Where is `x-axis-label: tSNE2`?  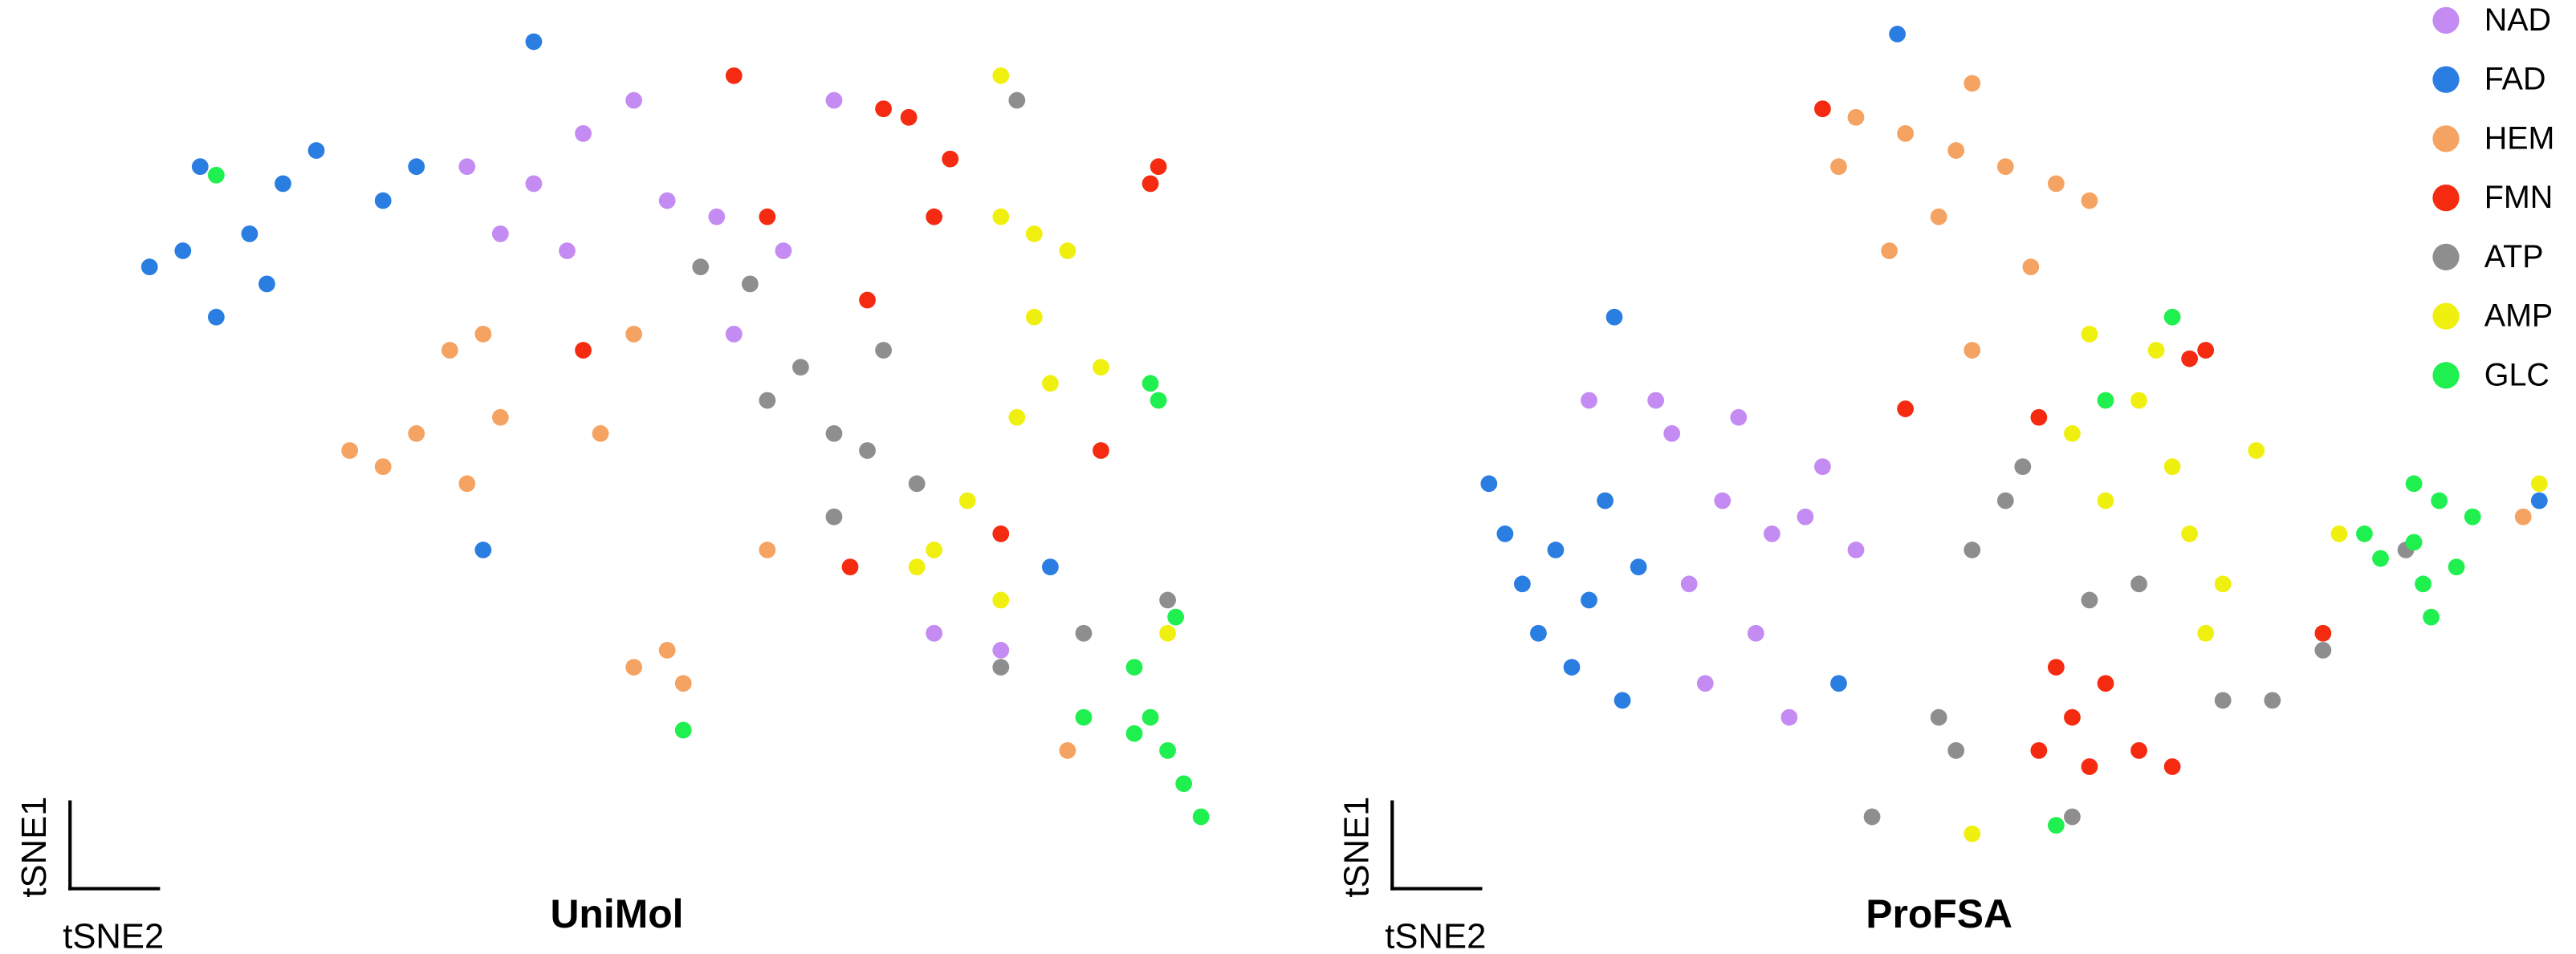 x-axis-label: tSNE2 is located at coordinates (114, 935).